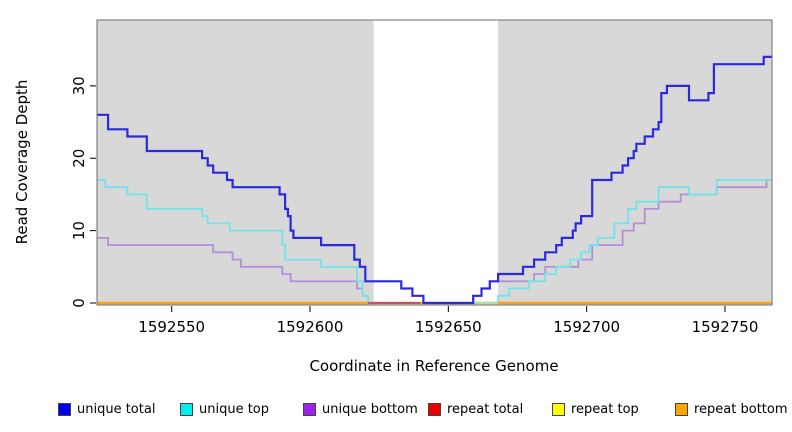 The width and height of the screenshot is (792, 432). Describe the element at coordinates (309, 409) in the screenshot. I see `legend-swatch-unique-bottom` at that location.